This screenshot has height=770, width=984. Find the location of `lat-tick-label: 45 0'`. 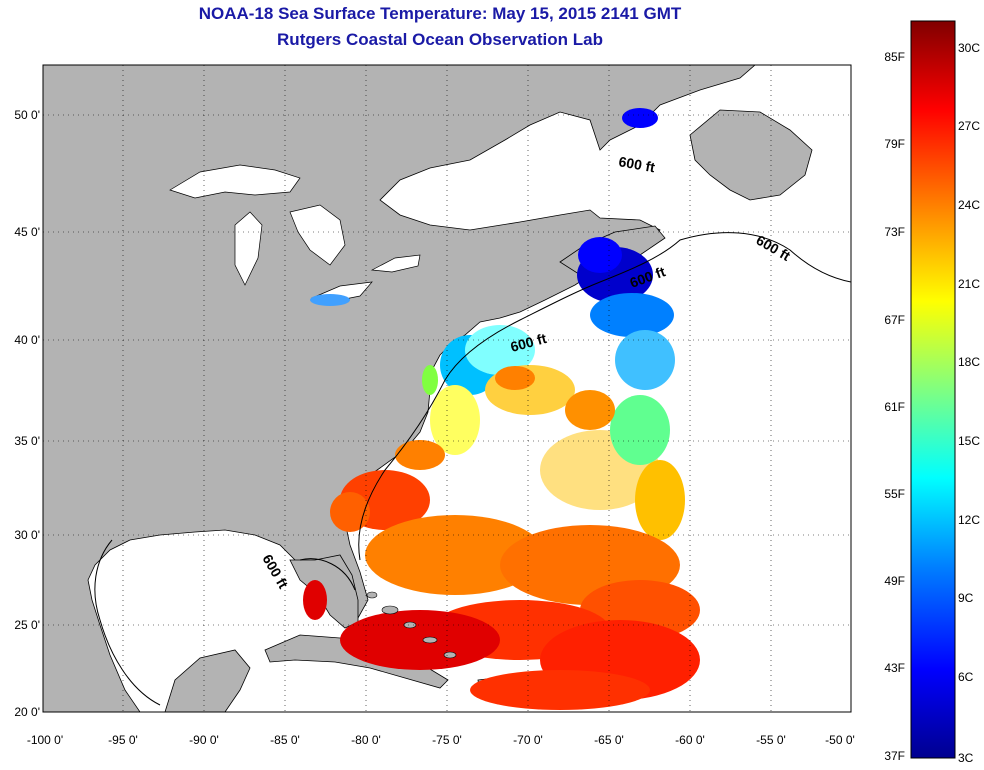

lat-tick-label: 45 0' is located at coordinates (27, 232).